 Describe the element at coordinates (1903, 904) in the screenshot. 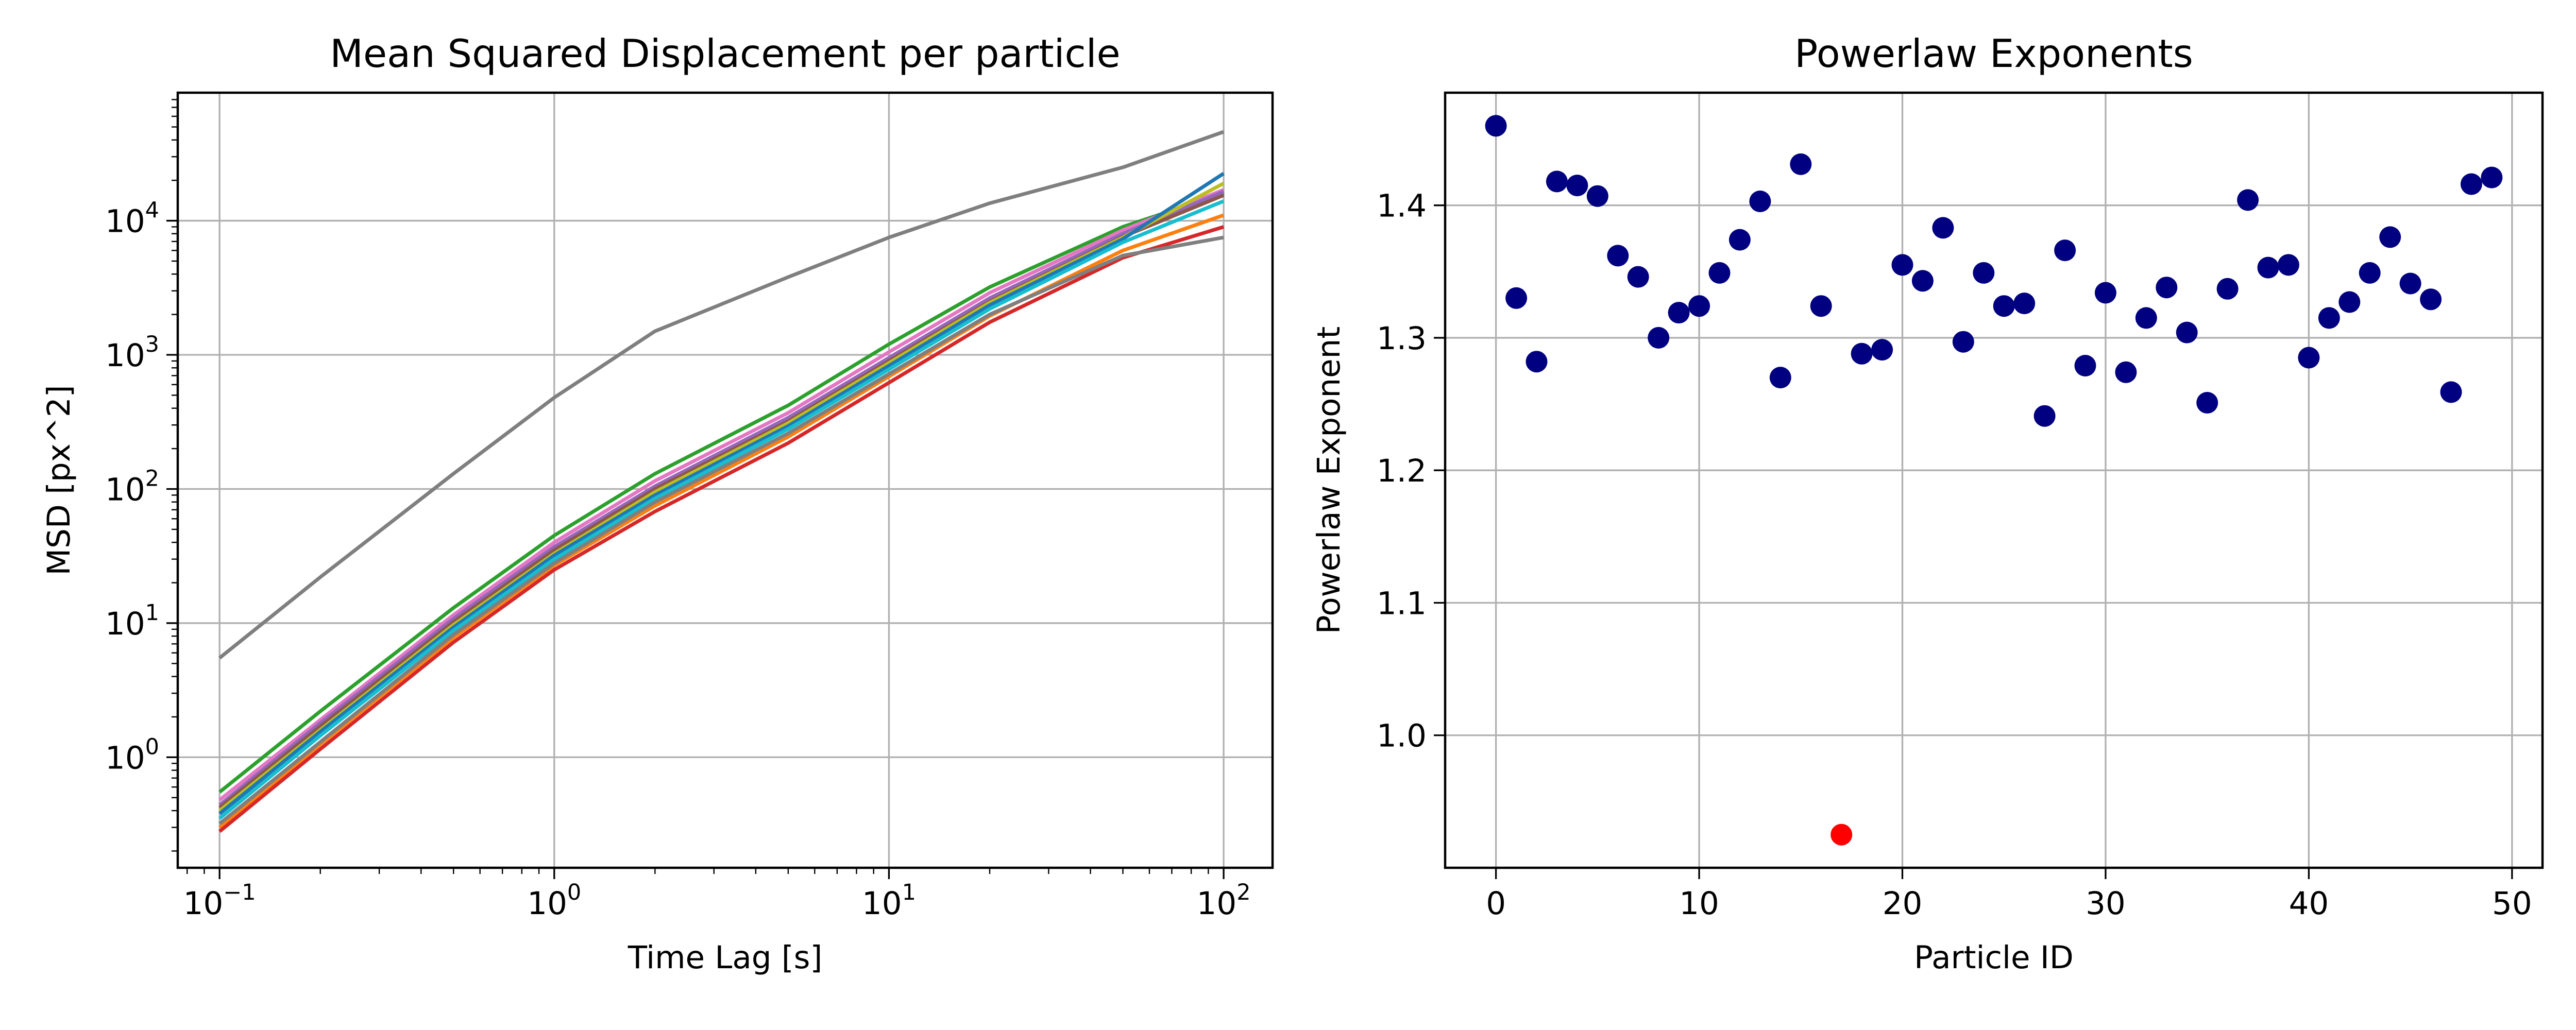

I see `x-tick-label: 20` at that location.